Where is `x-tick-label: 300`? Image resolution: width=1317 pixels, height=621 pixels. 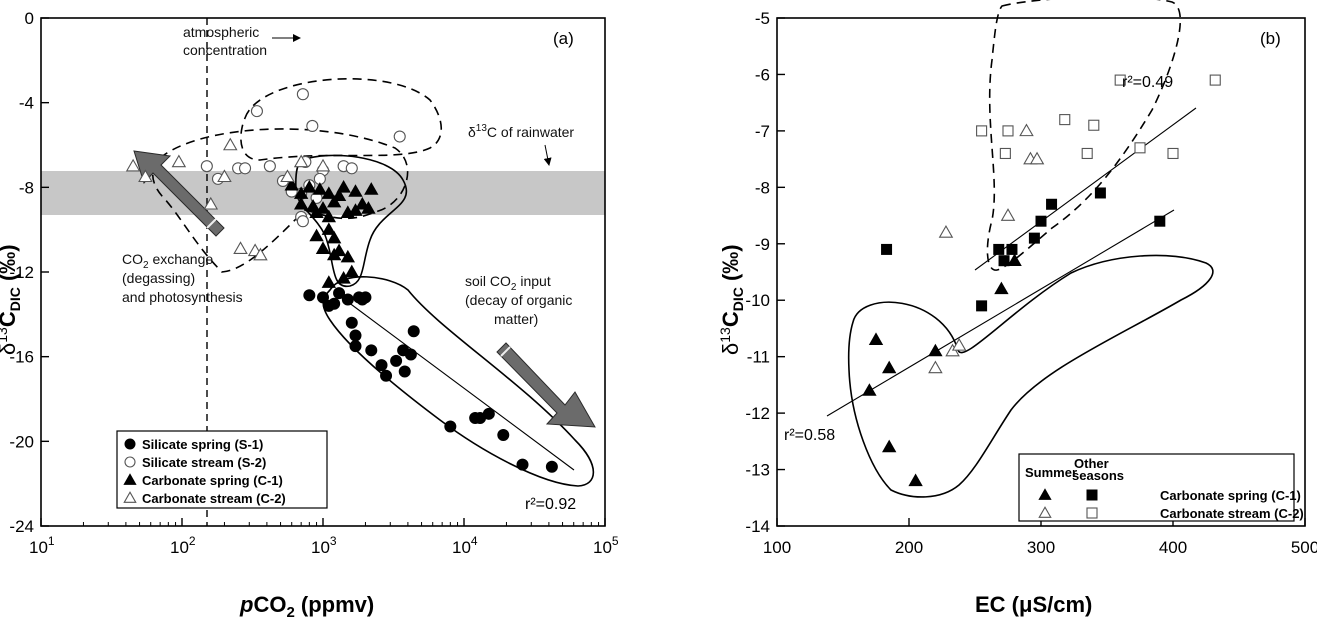
x-tick-label: 300 is located at coordinates (1041, 547).